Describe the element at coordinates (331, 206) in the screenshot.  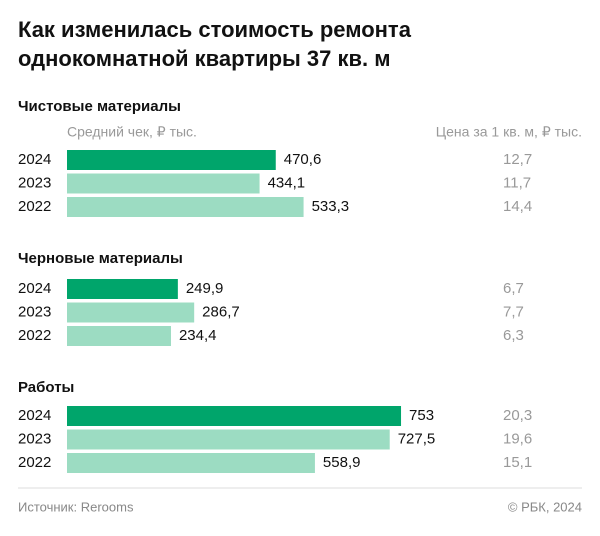
I see `value-label: 533,3` at that location.